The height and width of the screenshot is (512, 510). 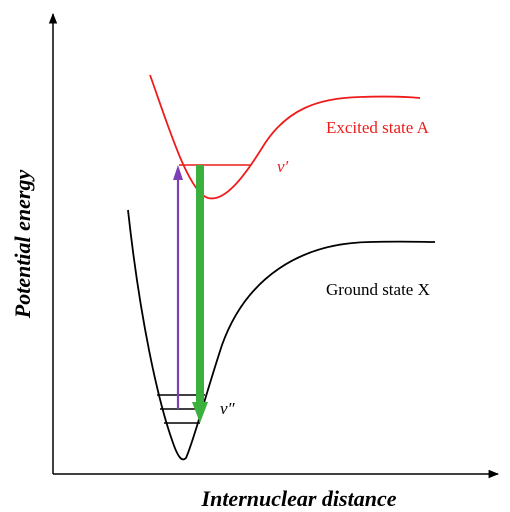 What do you see at coordinates (378, 127) in the screenshot?
I see `excited-state-label: Excited state A` at bounding box center [378, 127].